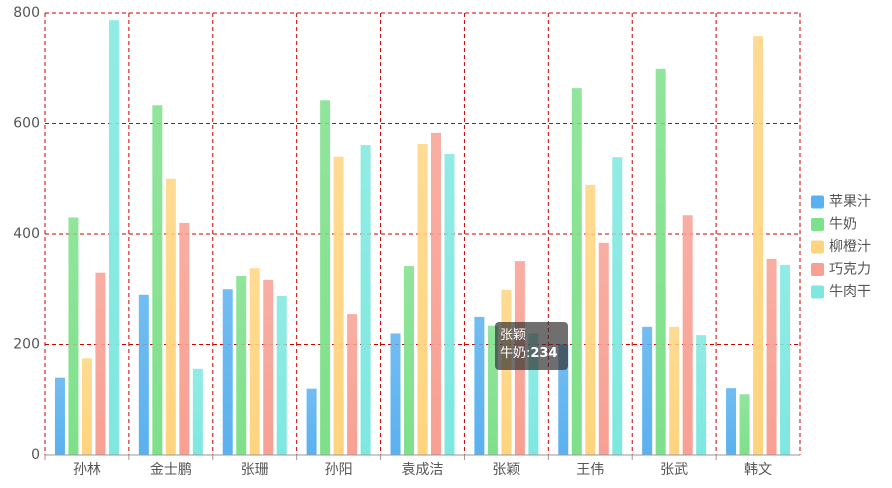  Describe the element at coordinates (26, 345) in the screenshot. I see `y-tick-label: 200` at that location.